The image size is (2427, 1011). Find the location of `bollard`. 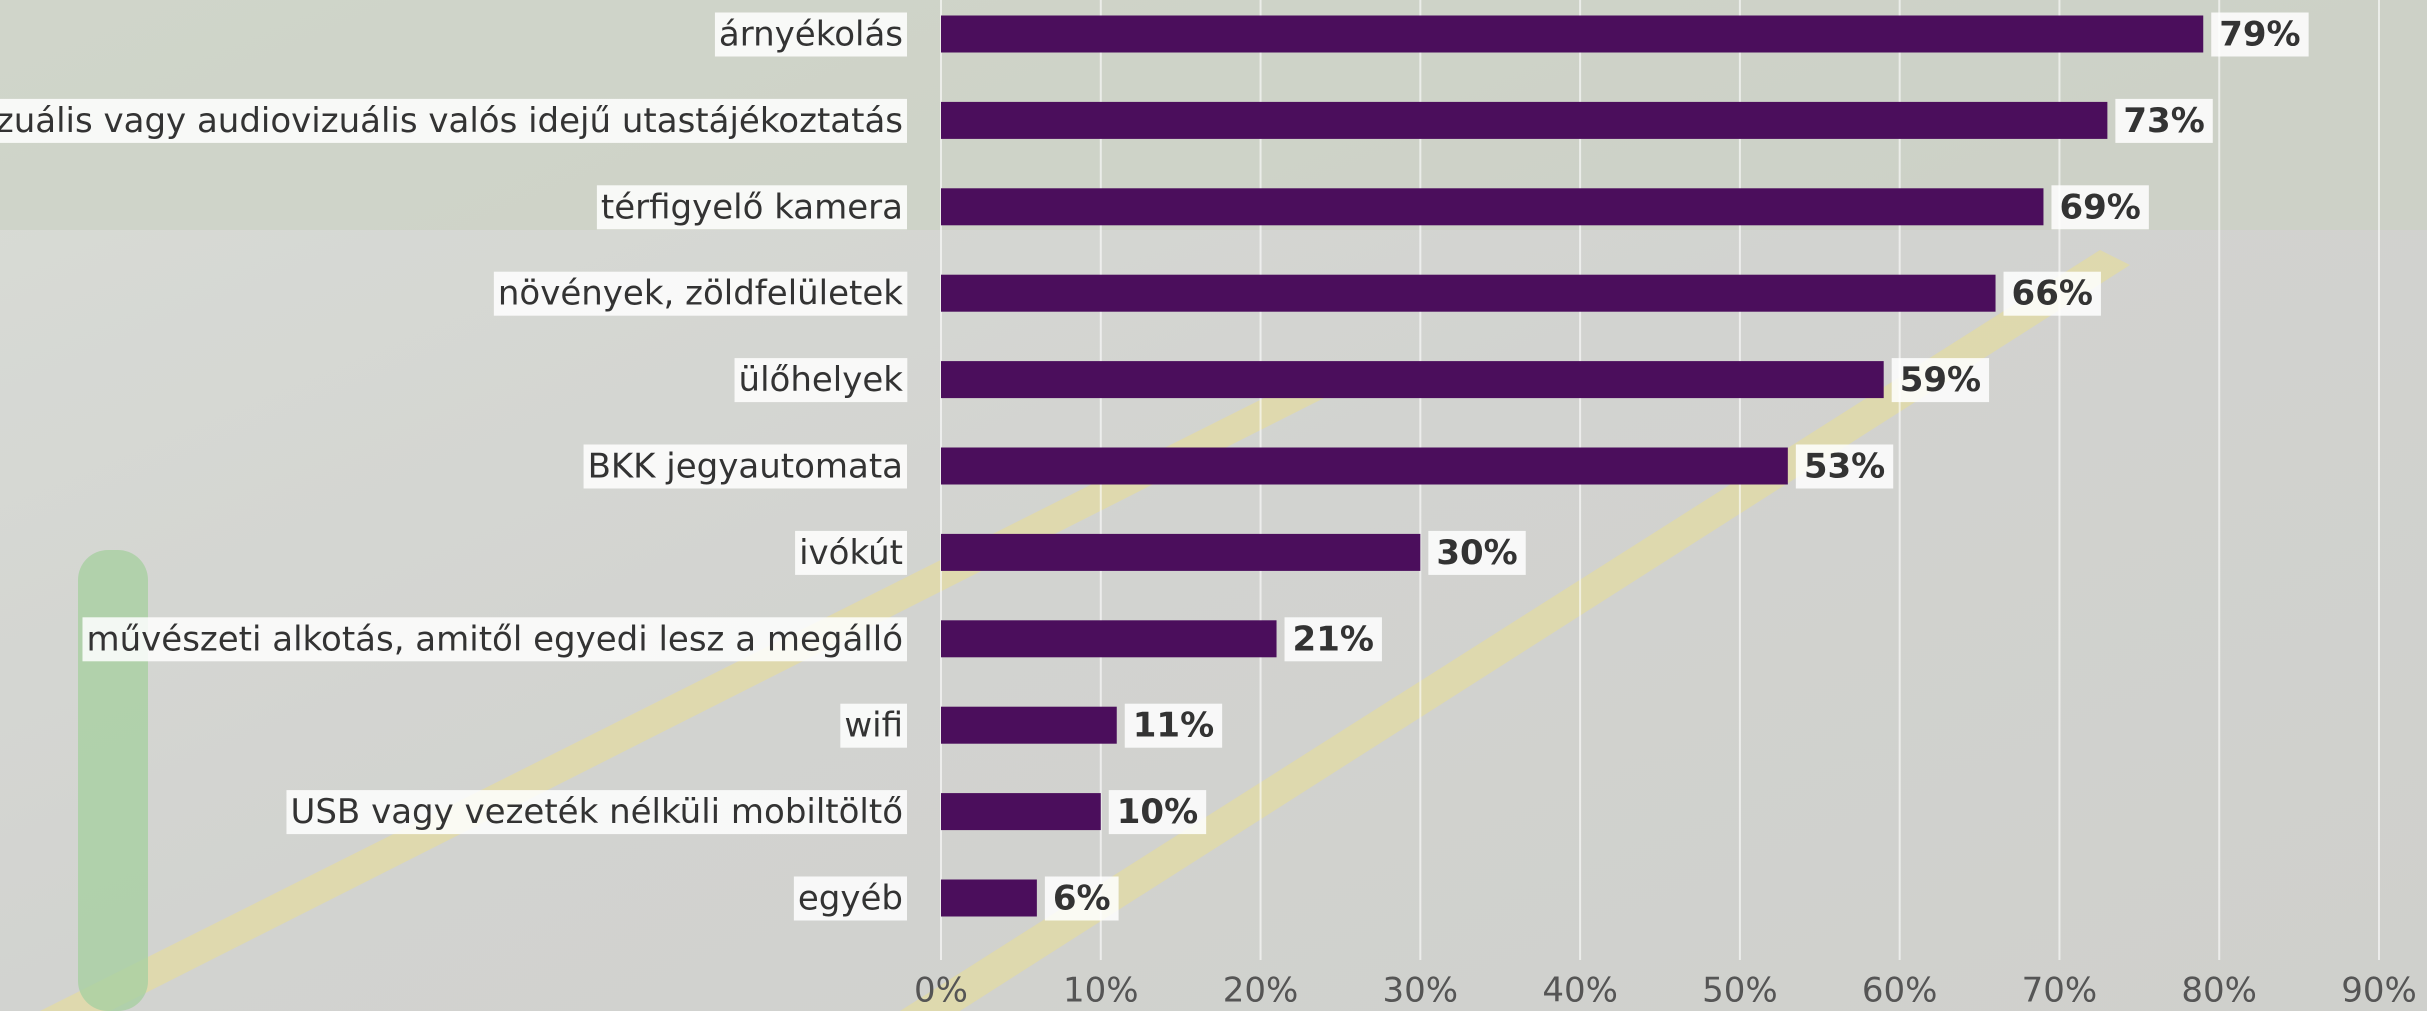

bollard is located at coordinates (113, 780).